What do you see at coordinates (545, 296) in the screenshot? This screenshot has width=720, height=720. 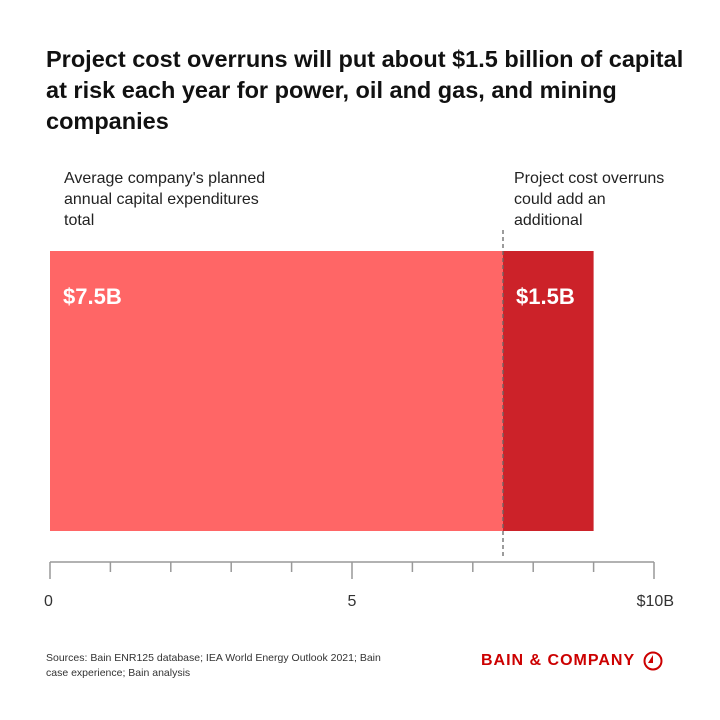 I see `bar-label-1: $1.5B` at bounding box center [545, 296].